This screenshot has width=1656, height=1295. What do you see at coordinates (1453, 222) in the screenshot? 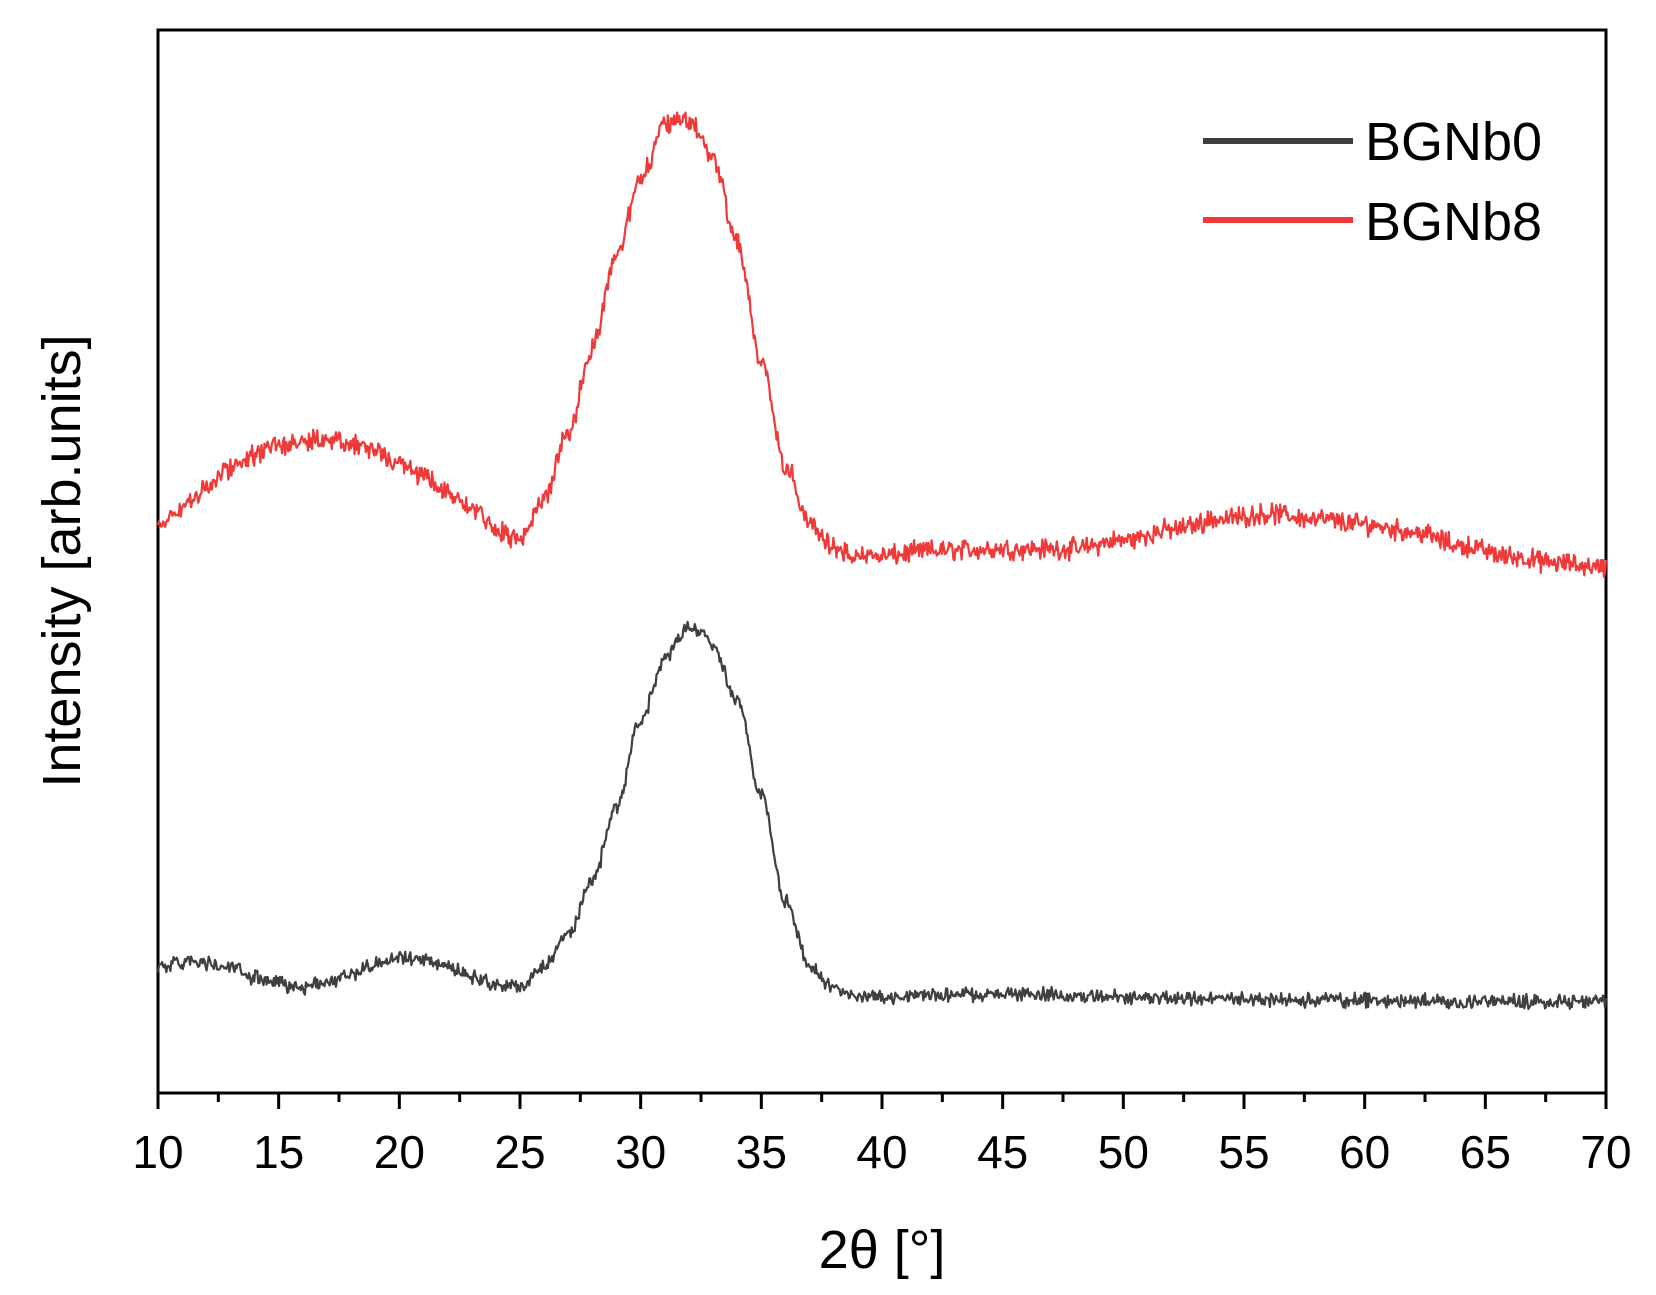
I see `legend-label-bgnb8: BGNb8` at bounding box center [1453, 222].